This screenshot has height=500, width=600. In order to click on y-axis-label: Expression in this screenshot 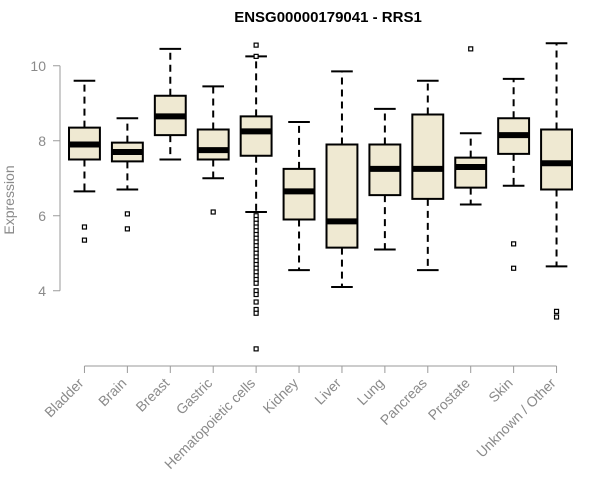, I will do `click(9, 199)`.